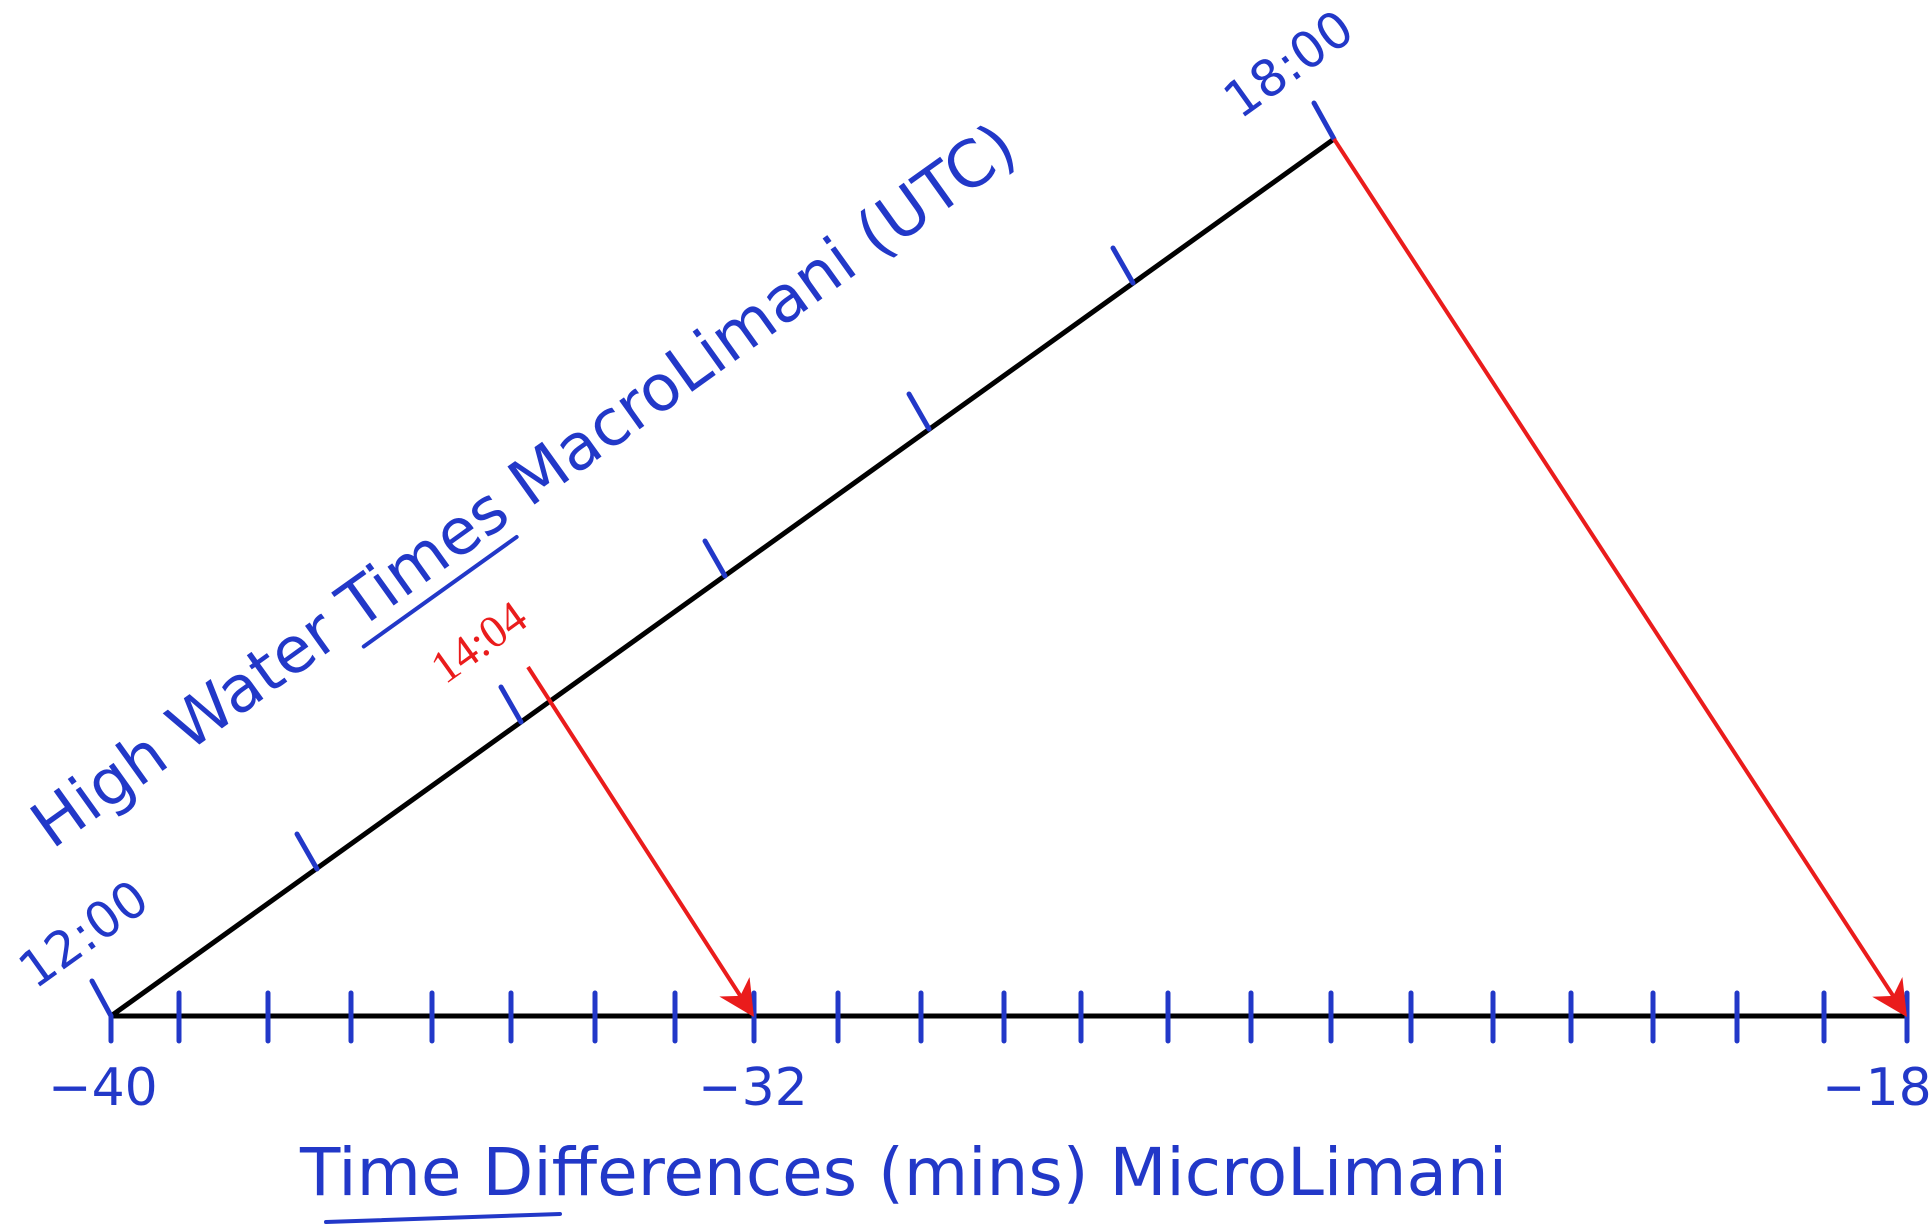 The image size is (1932, 1227). I want to click on svg-text:Time Differences (mins) MicroL: Time Differences (mins) MicroLimani, so click(903, 1172).